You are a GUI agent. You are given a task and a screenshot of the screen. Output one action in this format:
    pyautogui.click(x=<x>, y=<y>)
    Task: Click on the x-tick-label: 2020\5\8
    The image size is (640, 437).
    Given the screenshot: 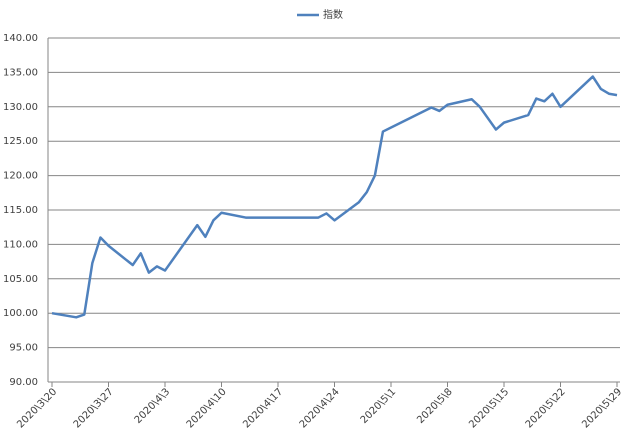 What is the action you would take?
    pyautogui.click(x=435, y=406)
    